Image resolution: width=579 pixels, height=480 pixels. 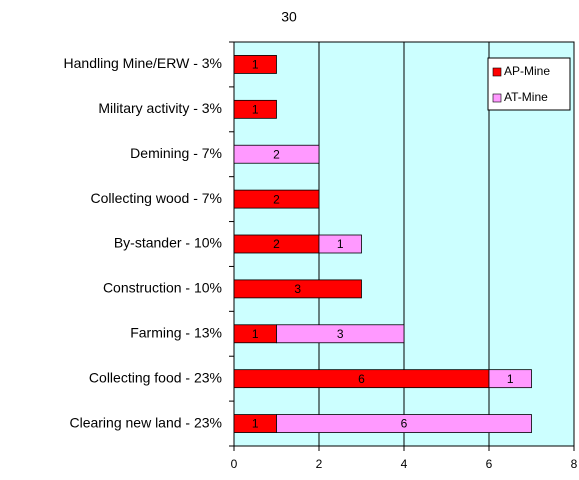 I want to click on y-tick-label: By-stander - 10%, so click(x=168, y=243).